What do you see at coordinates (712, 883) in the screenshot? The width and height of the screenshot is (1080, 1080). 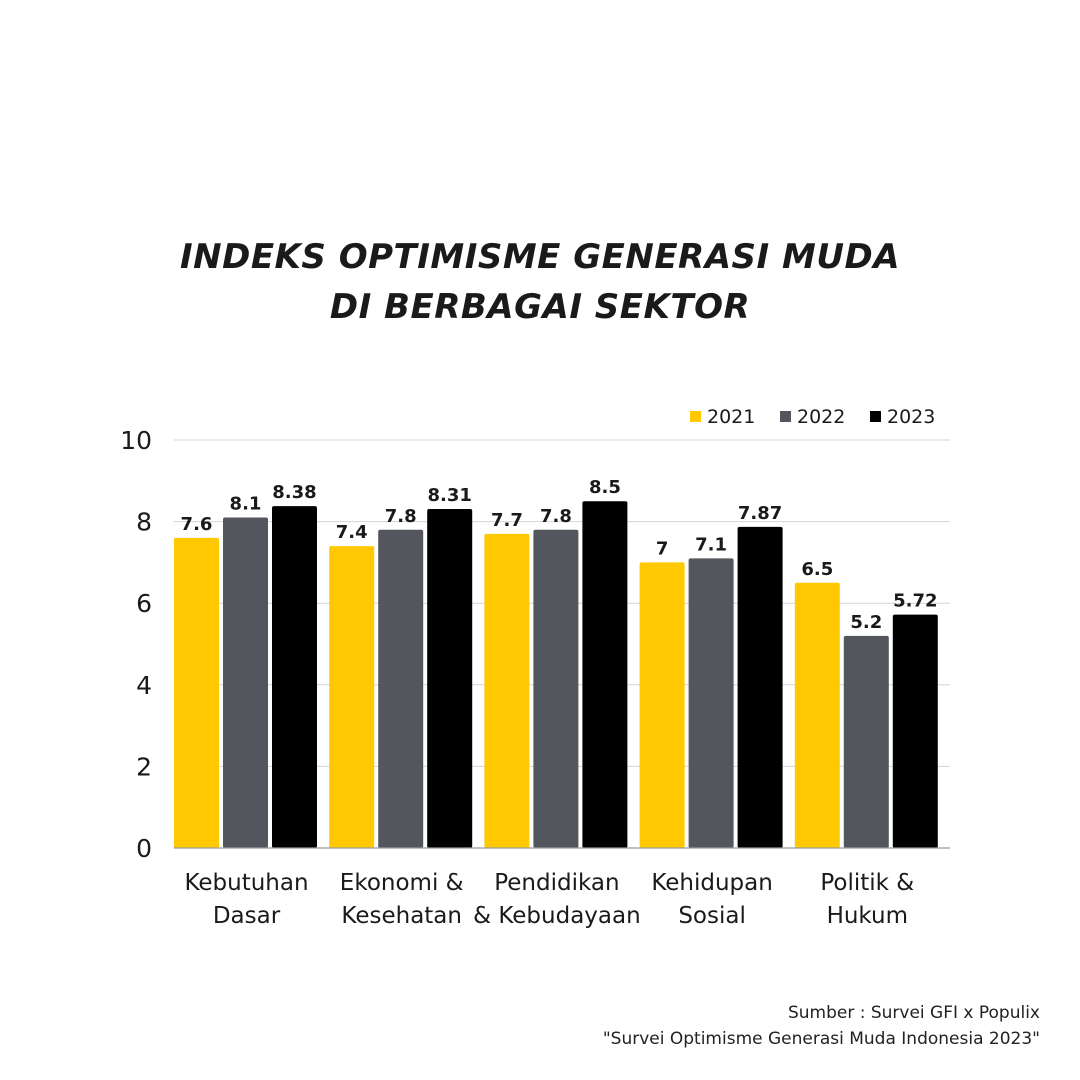 I see `x-tick-label: Kehidupan` at bounding box center [712, 883].